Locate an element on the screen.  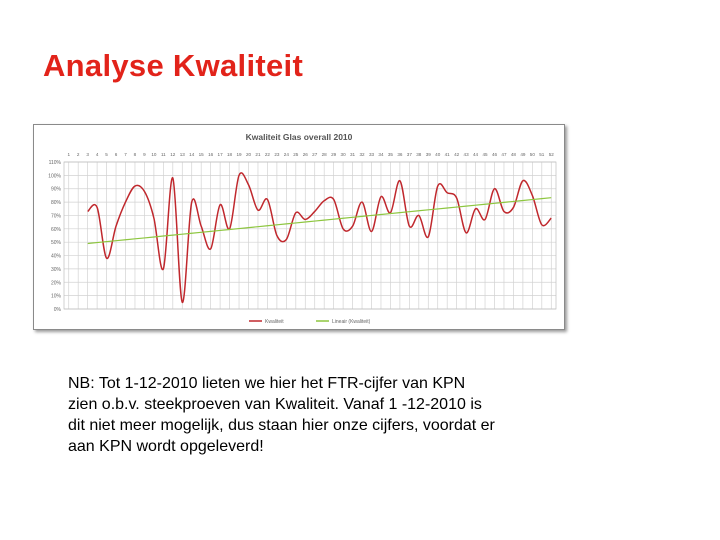
x-tick-label: 21 is located at coordinates (258, 154).